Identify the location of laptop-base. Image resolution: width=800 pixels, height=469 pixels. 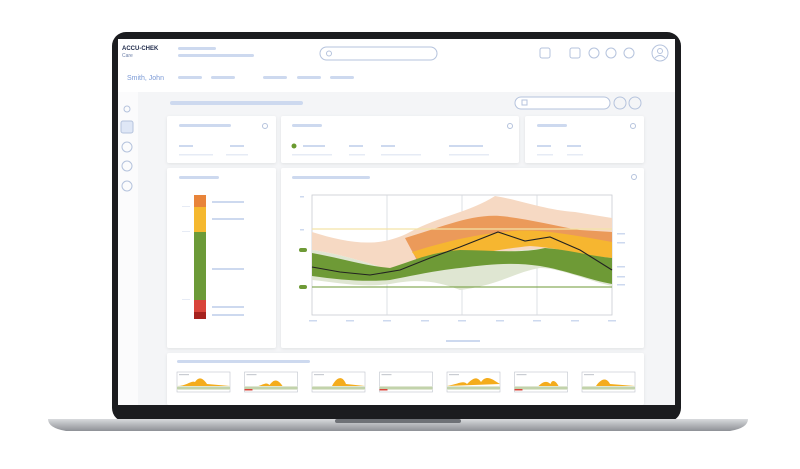
(398, 425).